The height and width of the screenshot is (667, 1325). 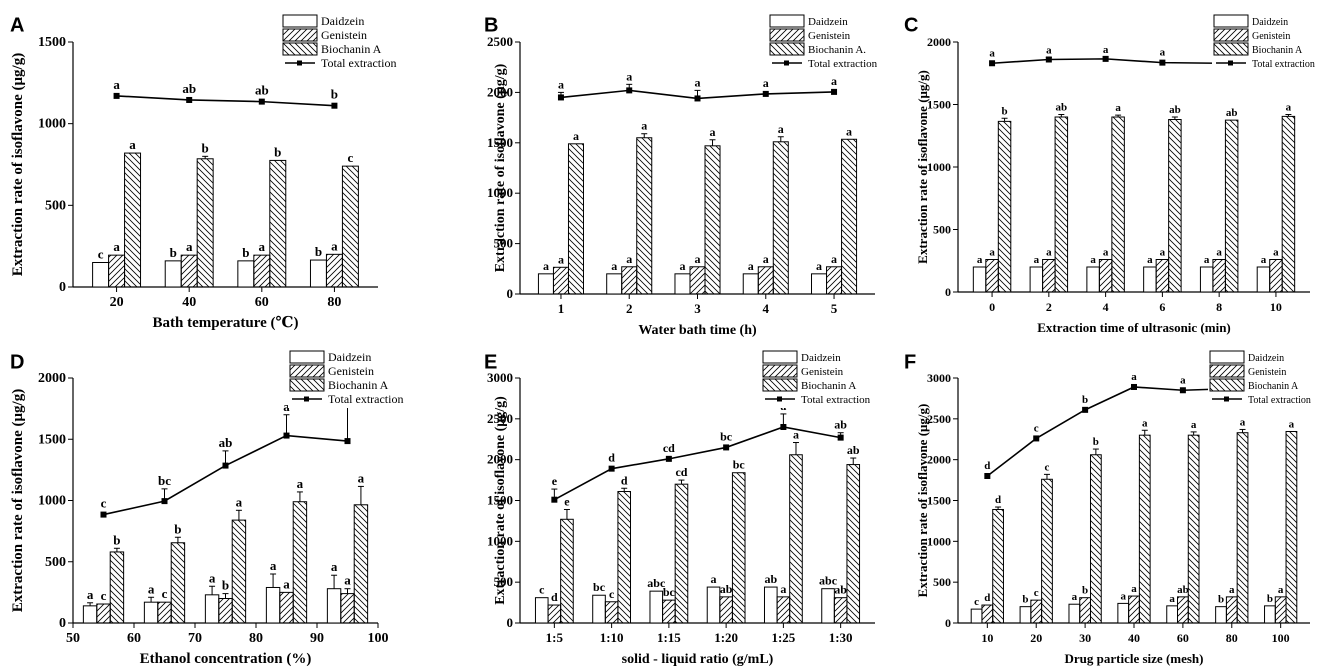 What do you see at coordinates (987, 638) in the screenshot?
I see `x-tick-label: 10` at bounding box center [987, 638].